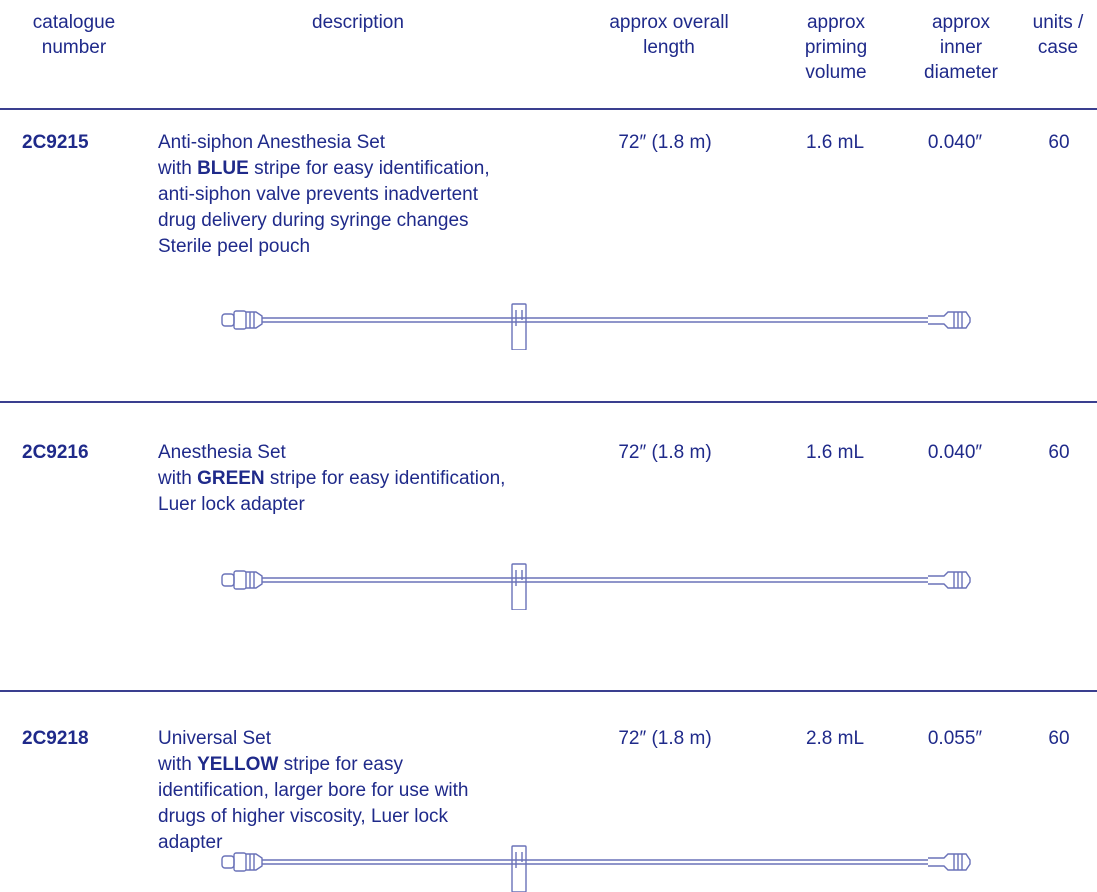 The width and height of the screenshot is (1097, 892). I want to click on description-details: Luer lock adapter, so click(231, 504).